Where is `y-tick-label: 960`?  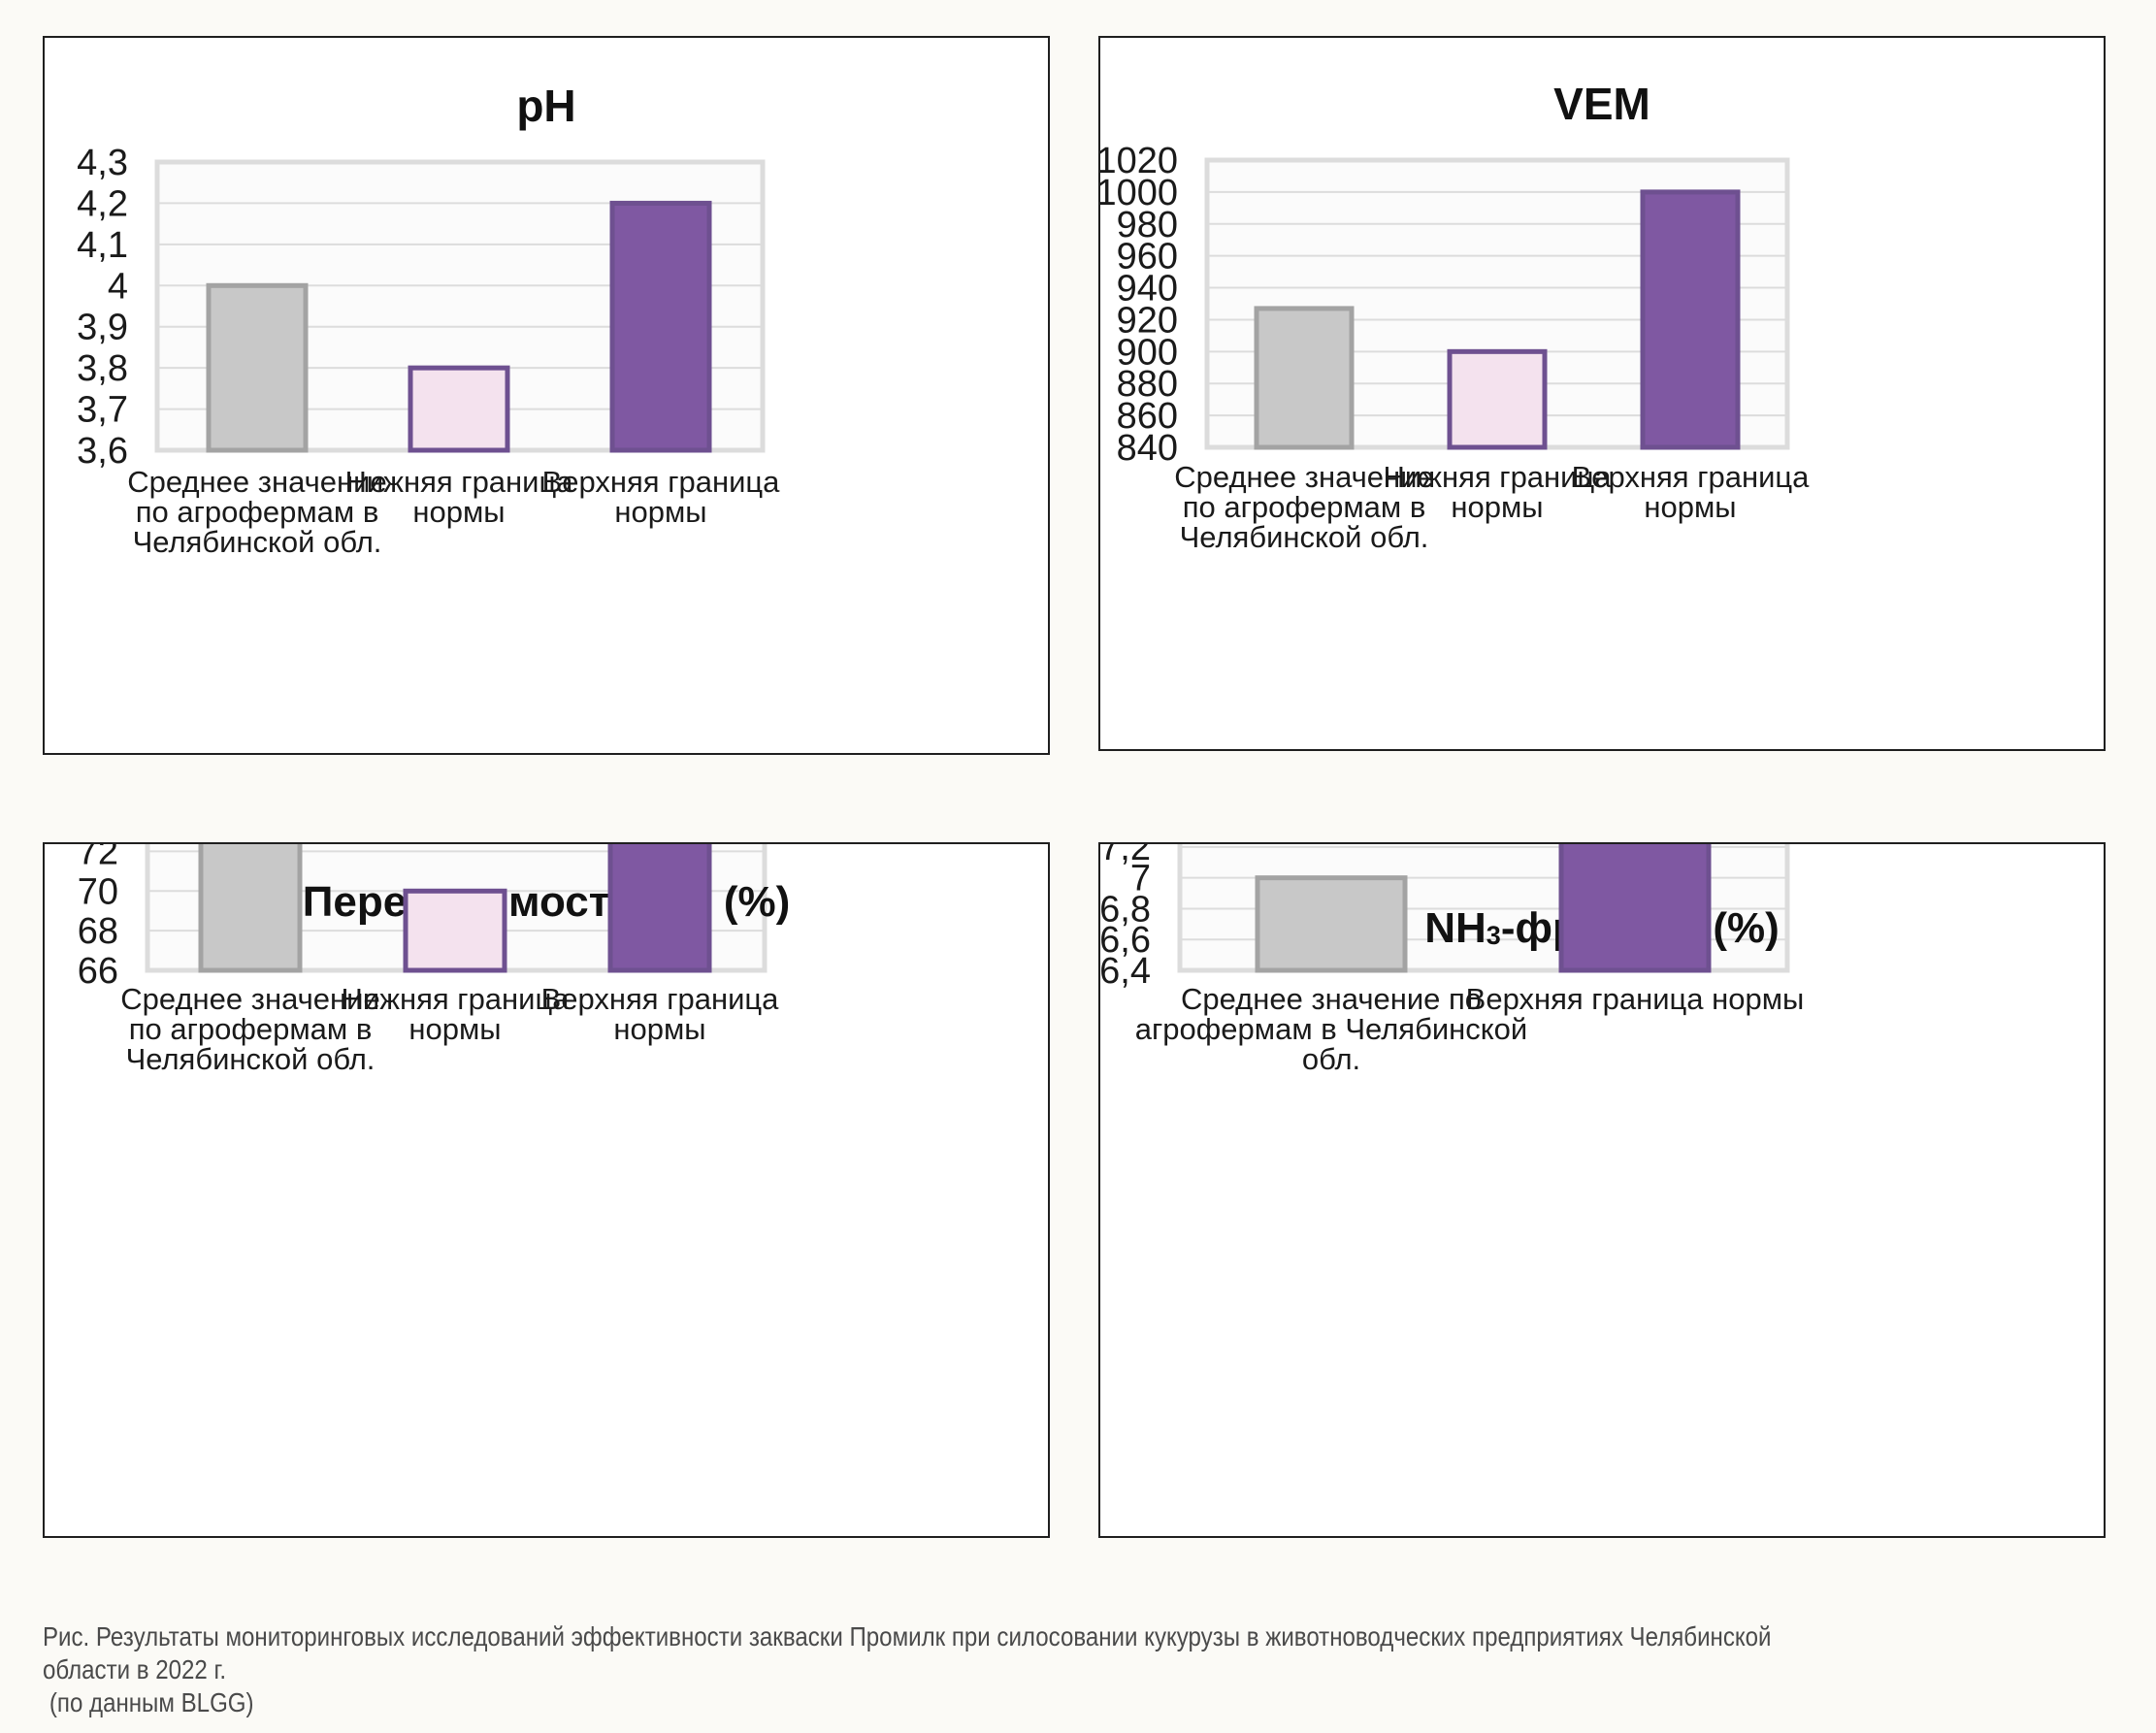
y-tick-label: 960 is located at coordinates (1147, 257).